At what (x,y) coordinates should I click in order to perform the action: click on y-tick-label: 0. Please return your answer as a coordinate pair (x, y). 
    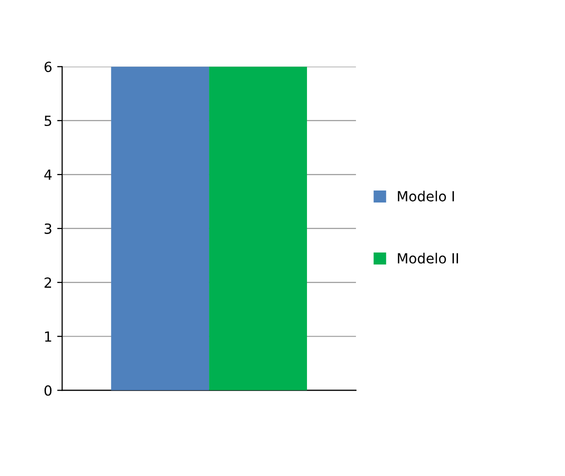
    Looking at the image, I should click on (48, 390).